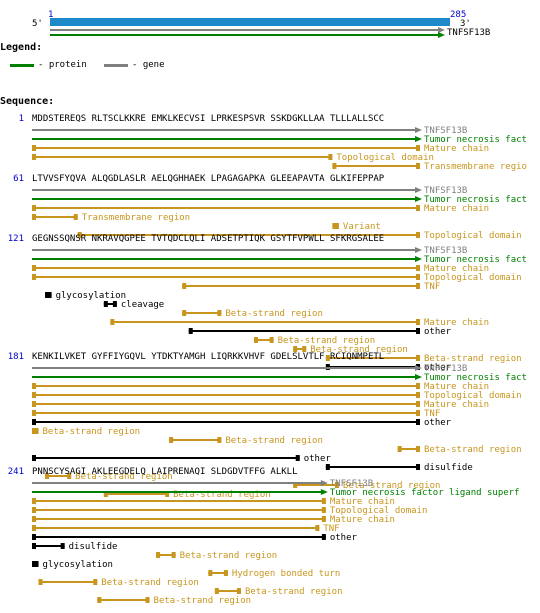 The width and height of the screenshot is (540, 613). What do you see at coordinates (425, 493) in the screenshot?
I see `track-label: Tumor necrosis factor ligand superf` at bounding box center [425, 493].